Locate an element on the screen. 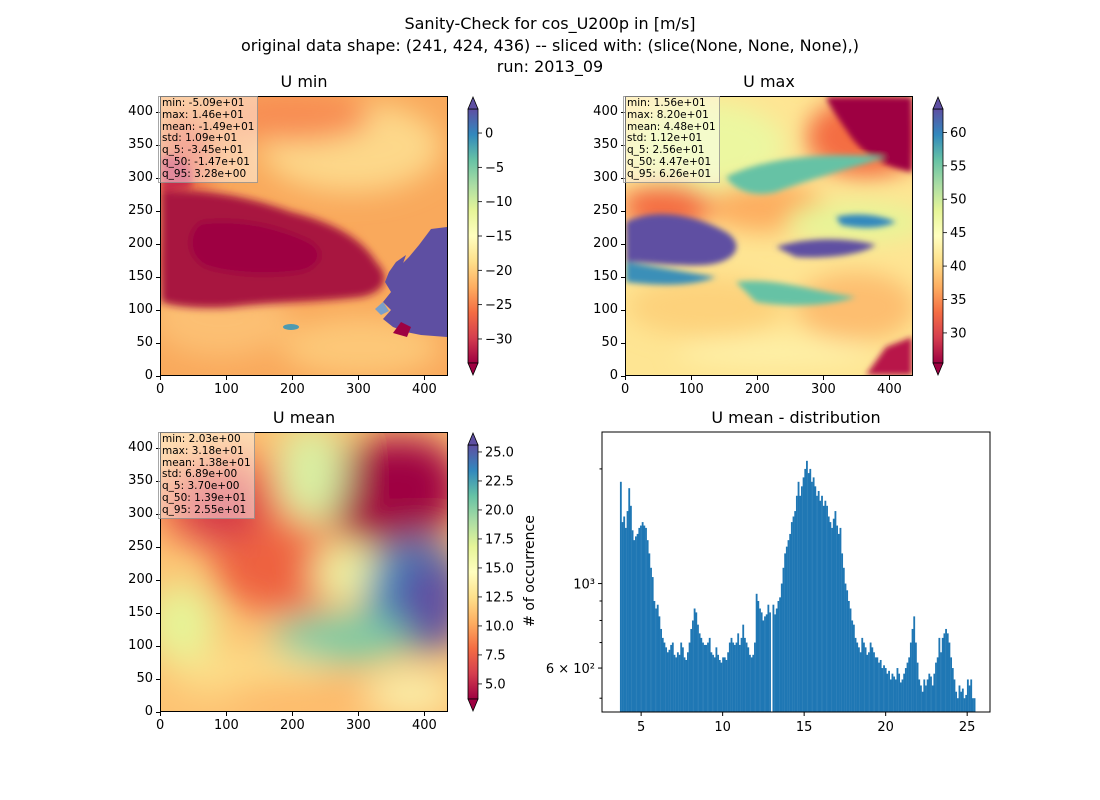 This screenshot has width=1100, height=800. histogram-y-axis-label: # of occurrence is located at coordinates (530, 571).